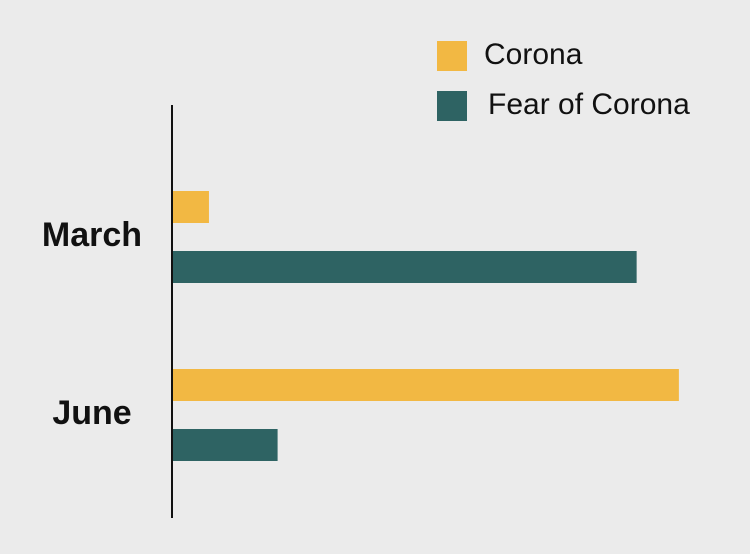  Describe the element at coordinates (91, 413) in the screenshot. I see `y-tick-label: June` at that location.